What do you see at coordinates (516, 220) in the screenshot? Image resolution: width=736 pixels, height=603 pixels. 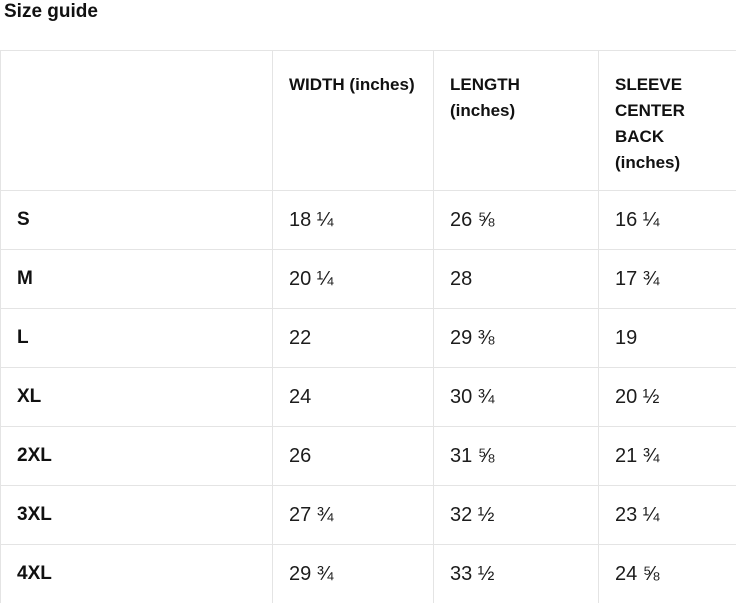 I see `cell-length: 26 ⅝` at bounding box center [516, 220].